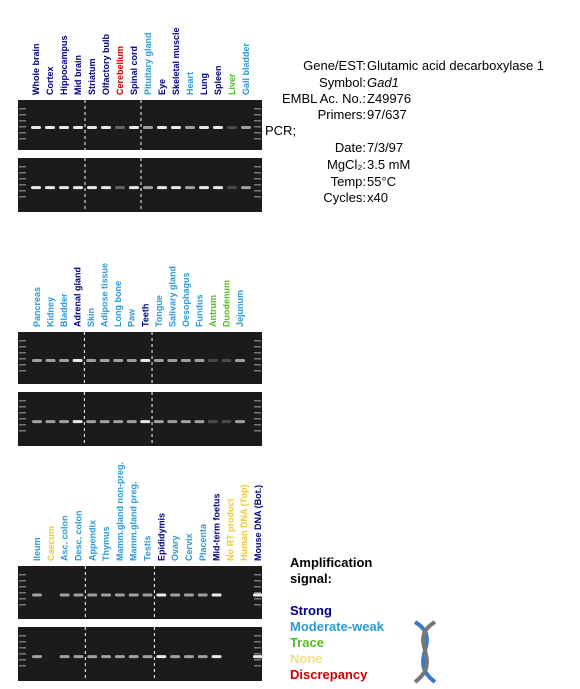  Describe the element at coordinates (92, 76) in the screenshot. I see `lane-label: Striatum` at that location.